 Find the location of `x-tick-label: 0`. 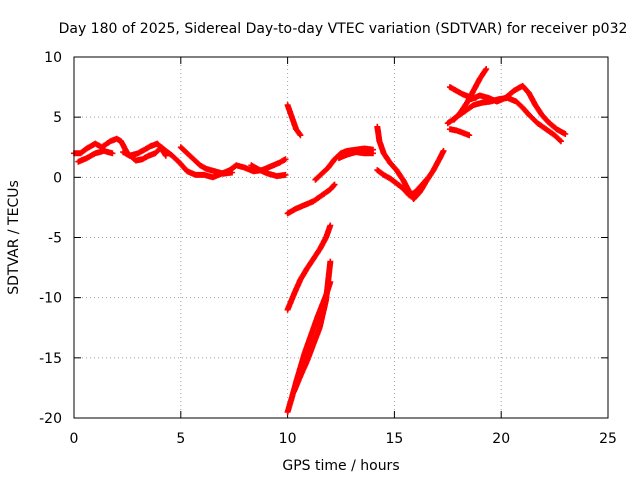

x-tick-label: 0 is located at coordinates (74, 439).